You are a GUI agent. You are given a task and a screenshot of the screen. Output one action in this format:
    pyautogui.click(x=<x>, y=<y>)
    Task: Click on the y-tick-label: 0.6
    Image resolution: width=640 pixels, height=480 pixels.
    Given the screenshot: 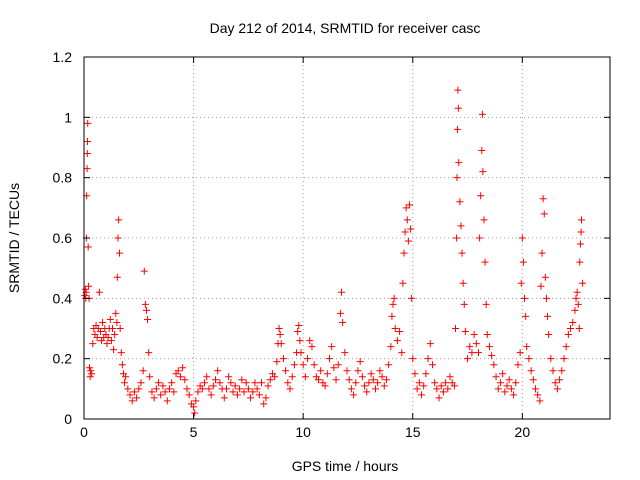 What is the action you would take?
    pyautogui.click(x=63, y=238)
    